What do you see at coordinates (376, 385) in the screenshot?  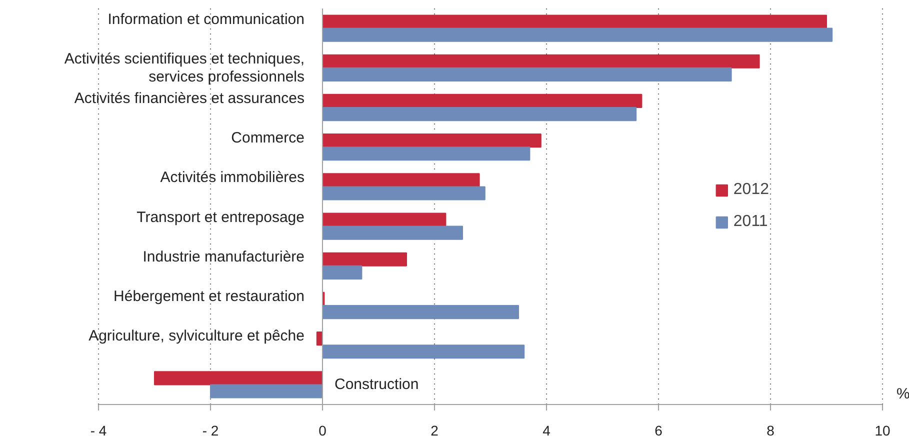 I see `y-tick-label: Construction` at bounding box center [376, 385].